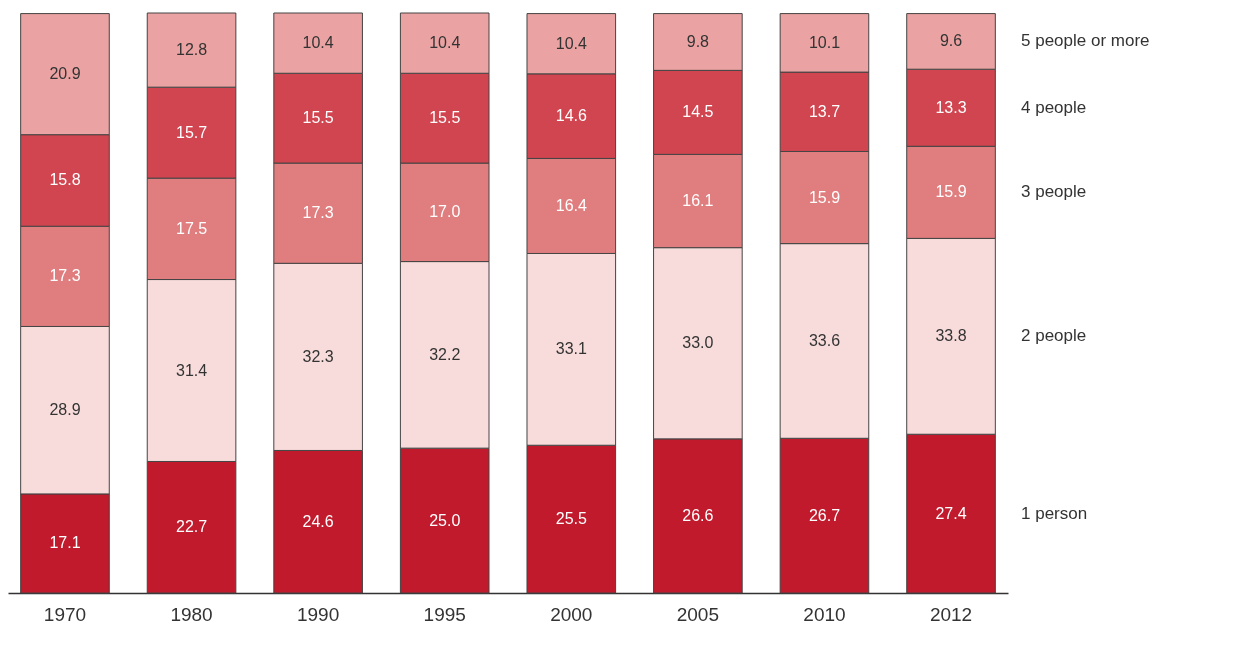 The image size is (1235, 661). I want to click on series-label: 1 person, so click(1054, 513).